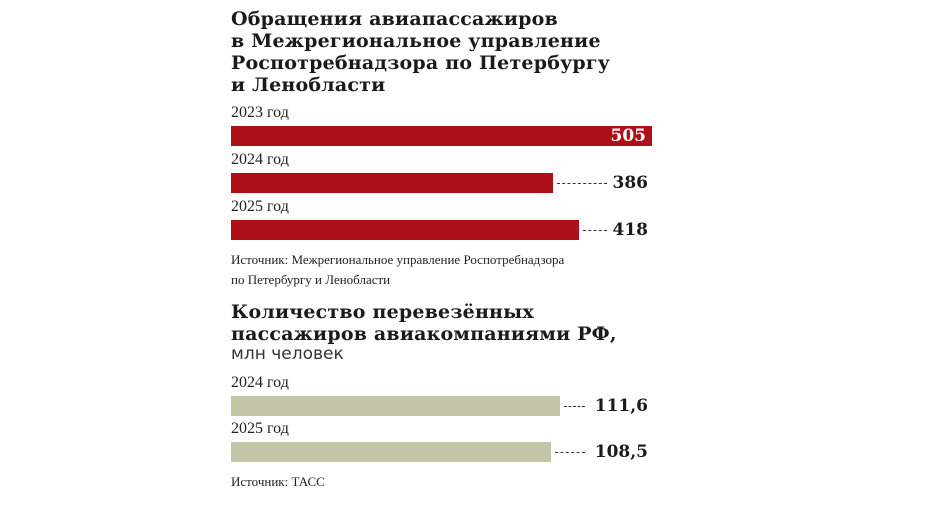 The height and width of the screenshot is (513, 930). What do you see at coordinates (424, 334) in the screenshot?
I see `title-line: пассажиров авиакомпаниями РФ,` at bounding box center [424, 334].